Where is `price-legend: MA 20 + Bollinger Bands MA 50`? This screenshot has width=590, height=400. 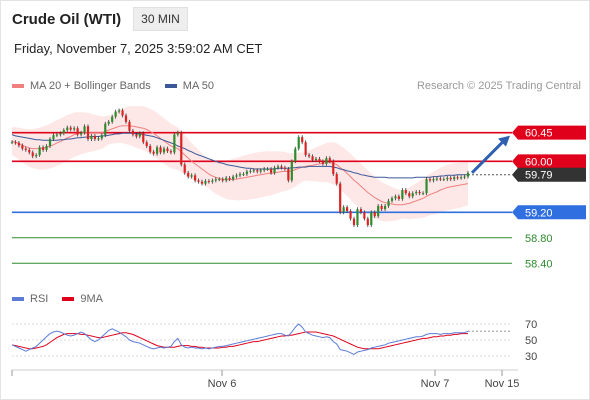 price-legend: MA 20 + Bollinger Bands MA 50 is located at coordinates (120, 86).